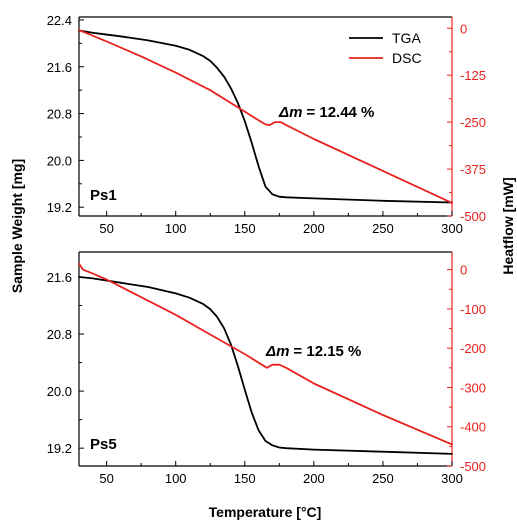 The image size is (517, 522). What do you see at coordinates (327, 351) in the screenshot?
I see `mass-loss-value: = 12.15 %` at bounding box center [327, 351].